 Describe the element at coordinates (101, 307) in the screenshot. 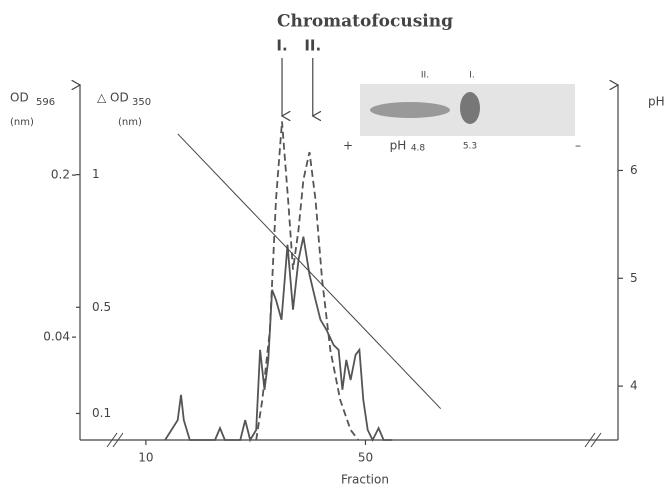

I see `y-tick-label: 0.5` at that location.